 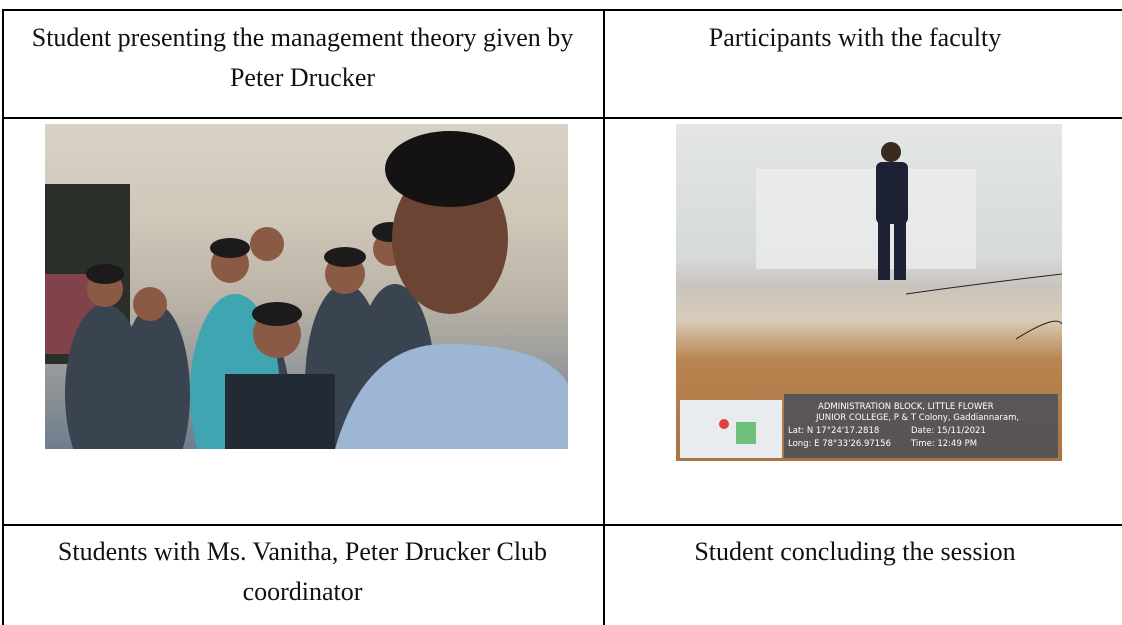 What do you see at coordinates (944, 444) in the screenshot?
I see `photo-overlay-text: Time: 12:49 PM` at bounding box center [944, 444].